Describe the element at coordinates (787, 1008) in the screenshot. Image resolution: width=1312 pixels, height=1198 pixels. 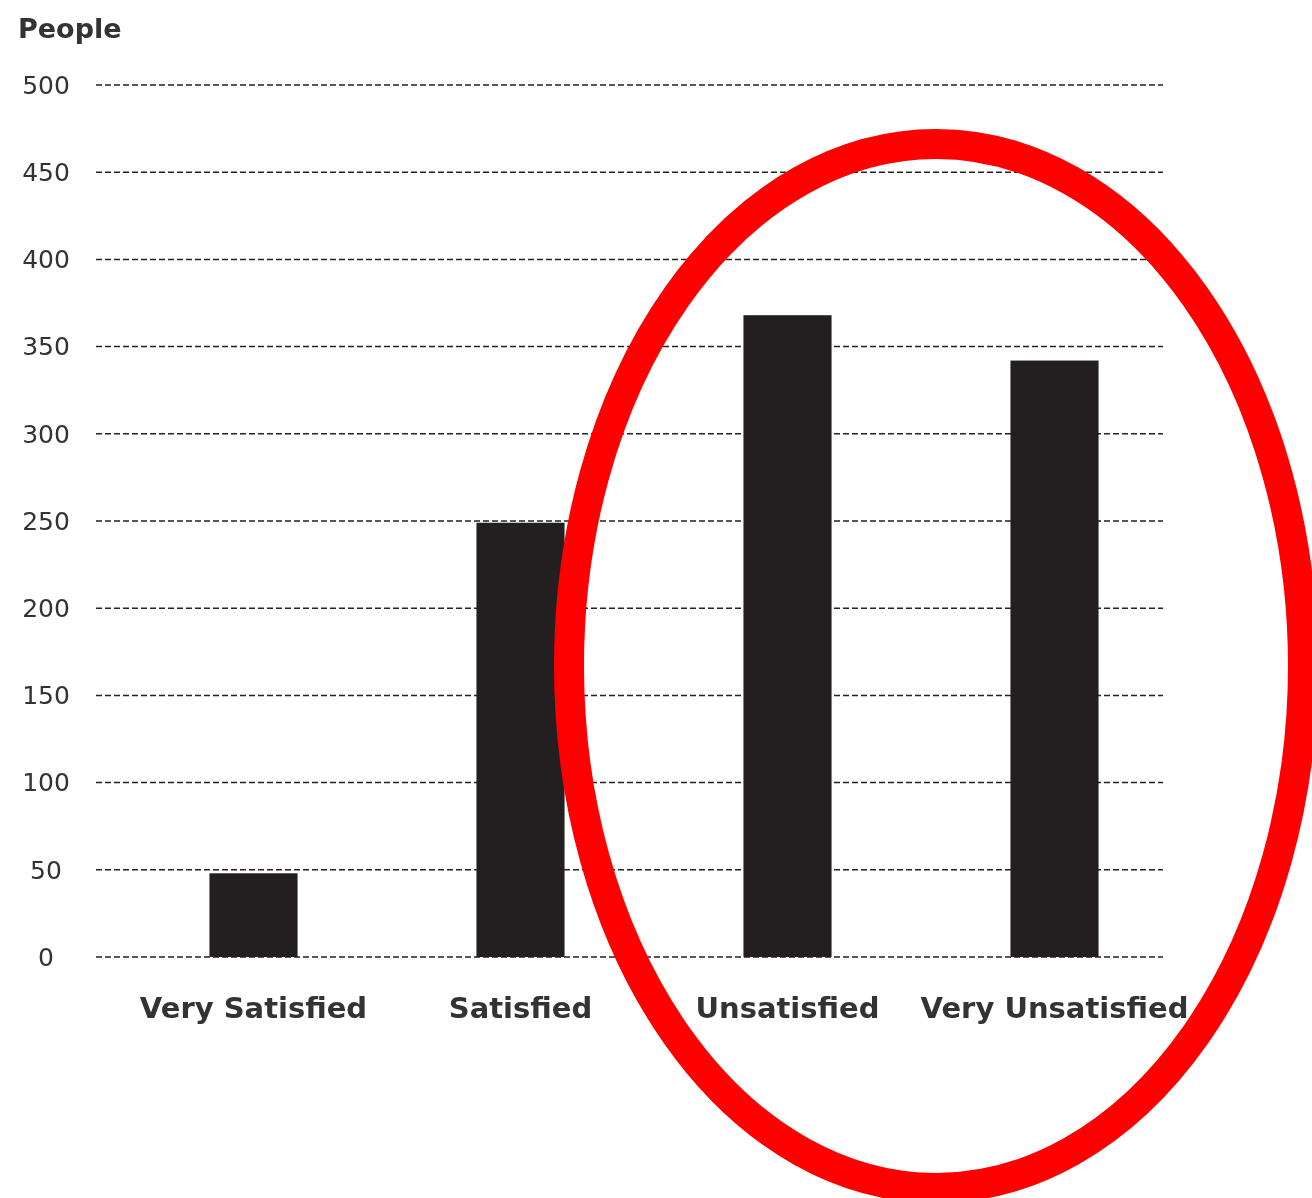
I see `x-tick-label: Unsatisfied` at that location.